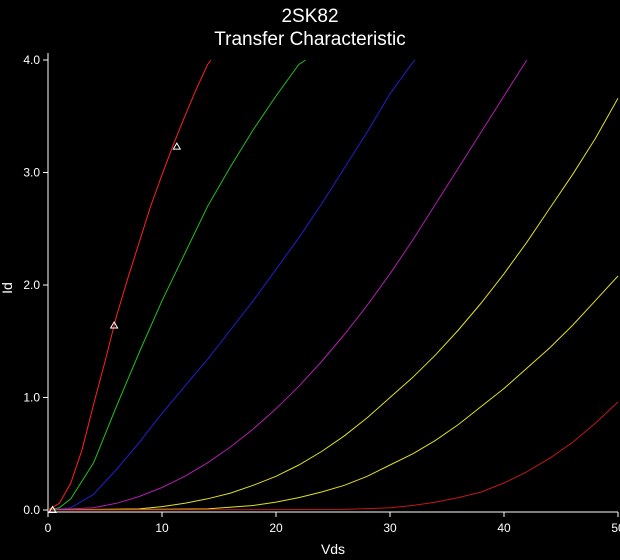 The image size is (620, 560). I want to click on chart-subtitle: Transfer Characteristic, so click(309, 39).